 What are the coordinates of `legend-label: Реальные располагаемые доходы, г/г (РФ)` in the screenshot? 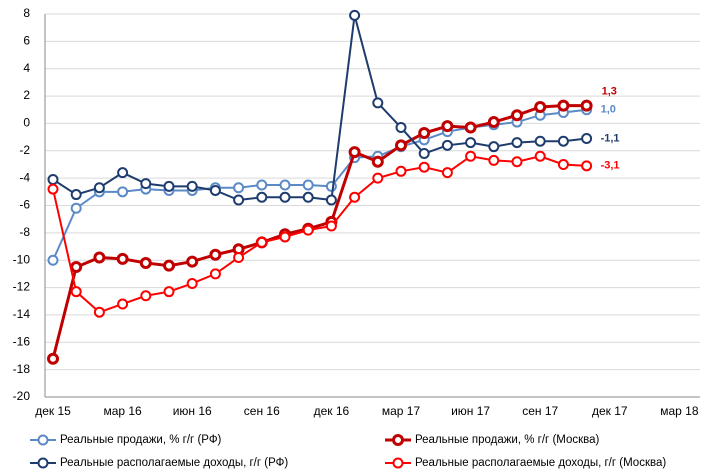 It's located at (174, 463).